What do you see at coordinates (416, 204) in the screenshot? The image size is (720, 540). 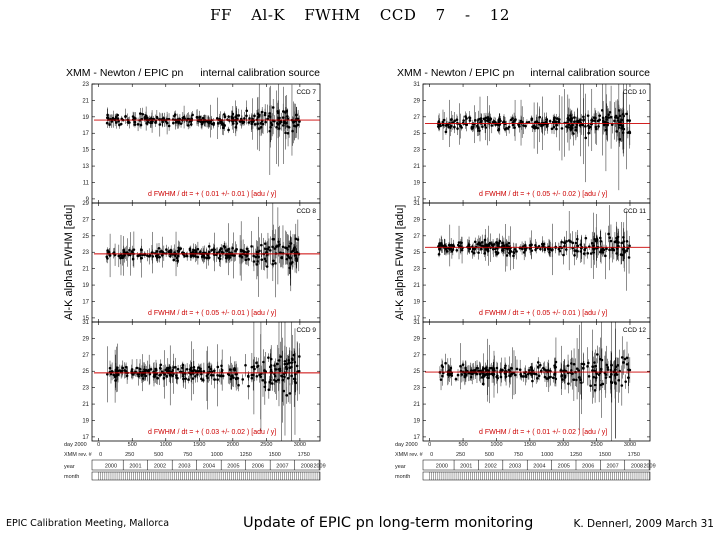 I see `y-tick-label: 31` at bounding box center [416, 204].